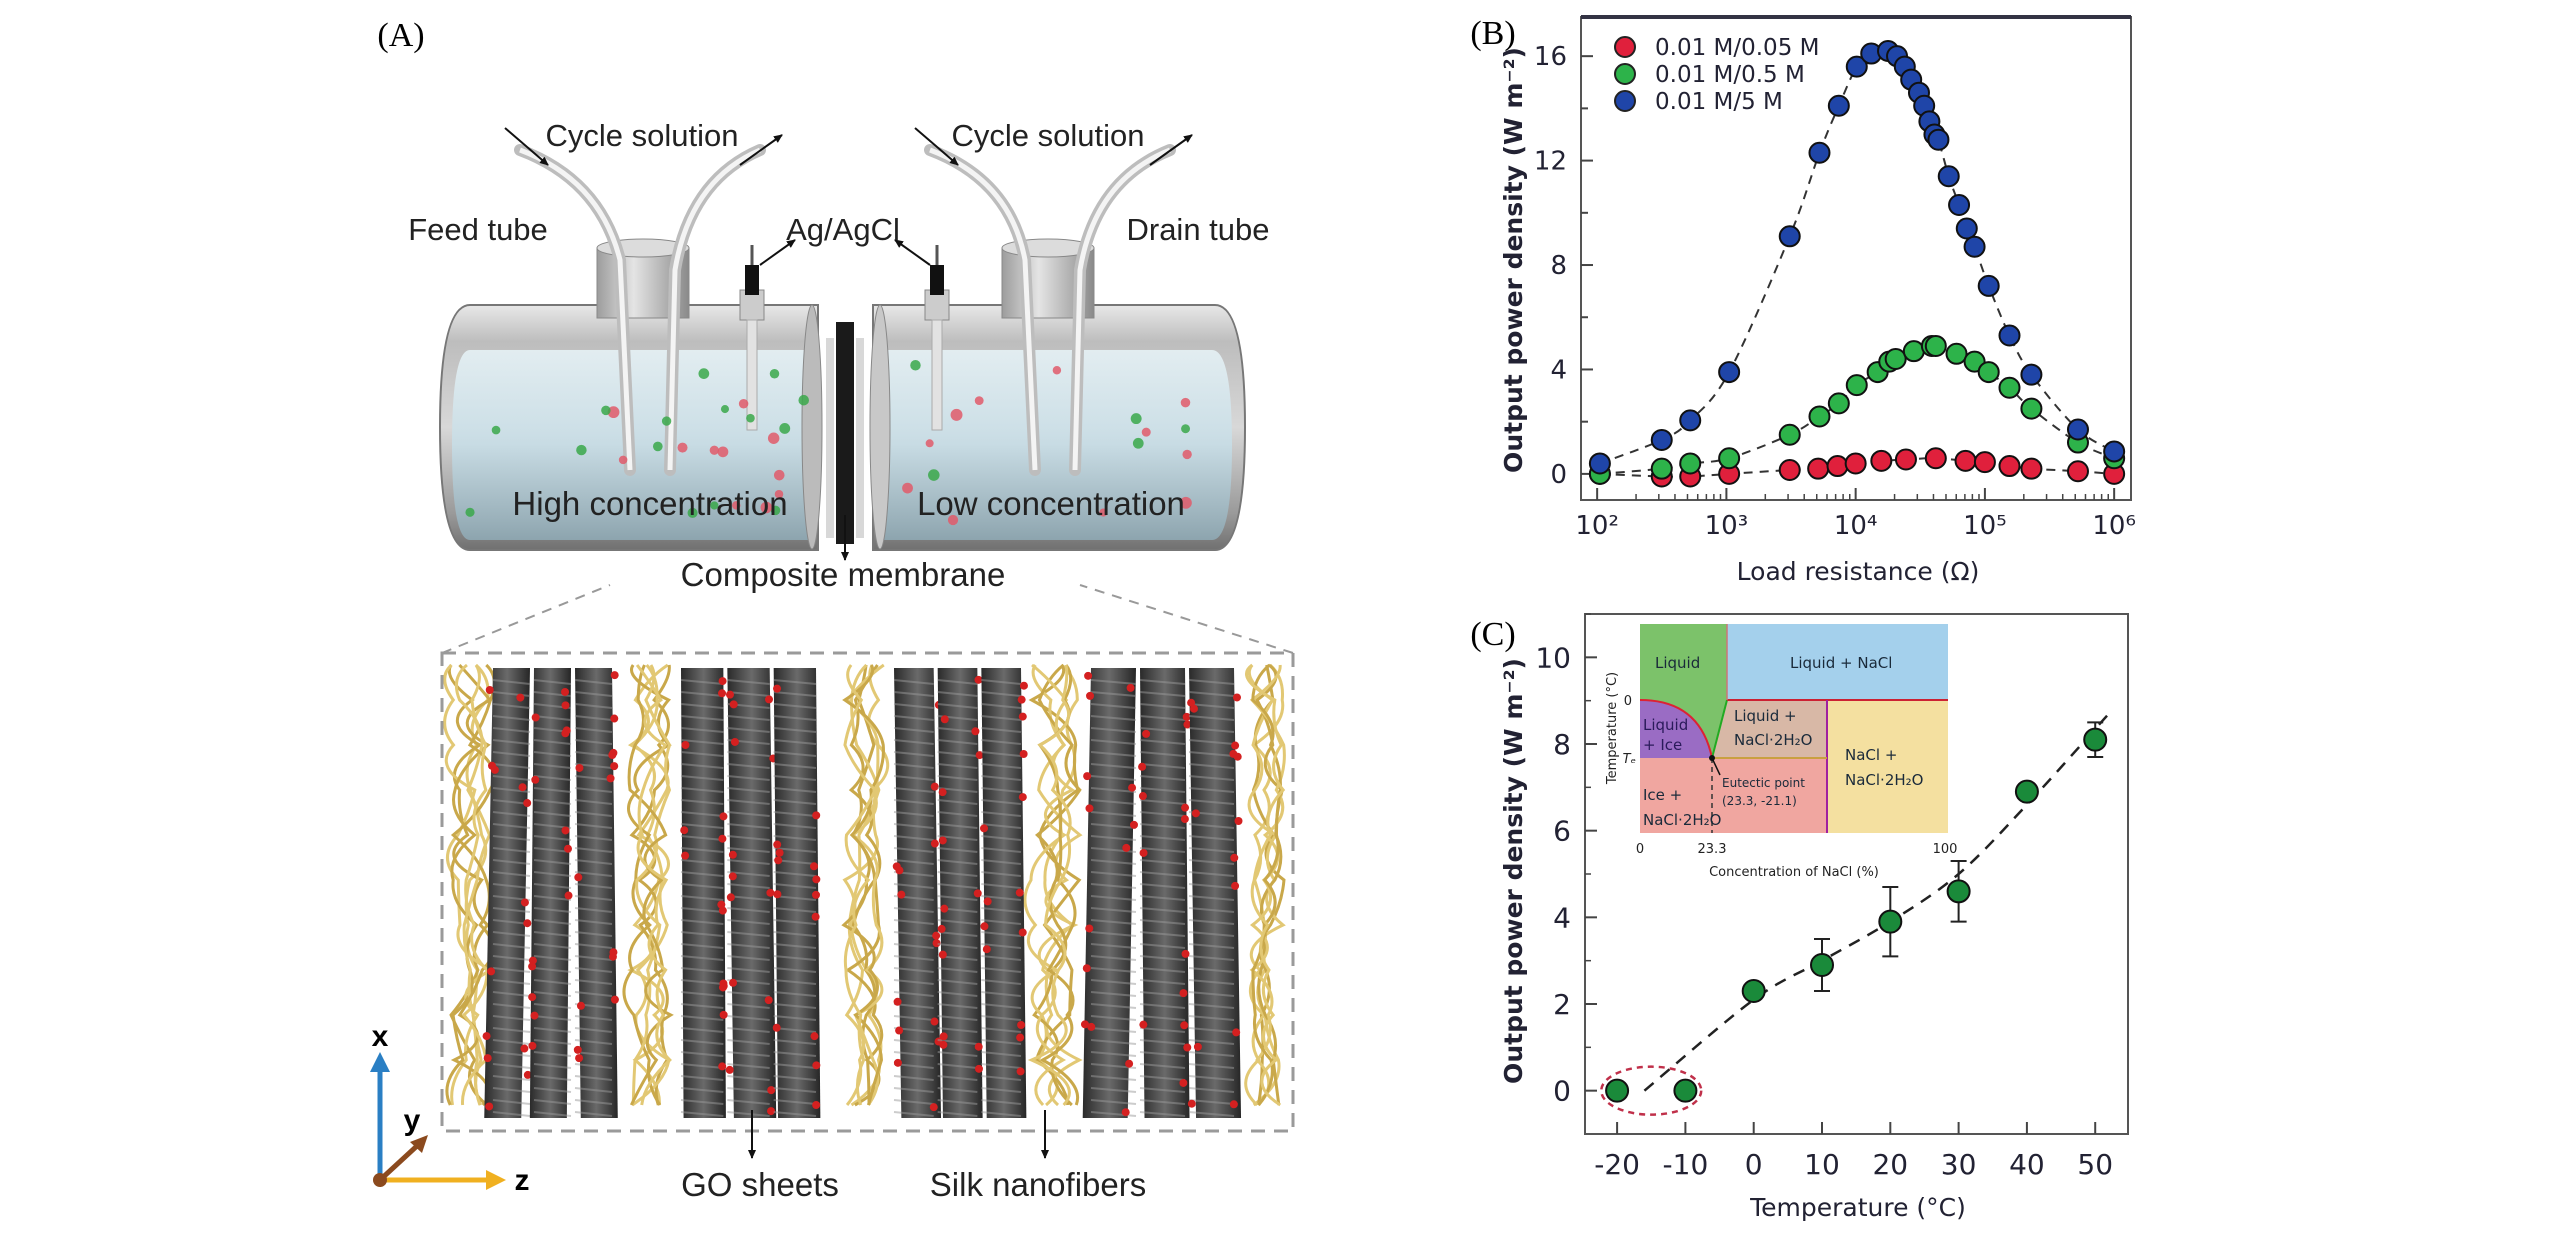 The image size is (2567, 1242). I want to click on y-tick-label: 8, so click(1558, 266).